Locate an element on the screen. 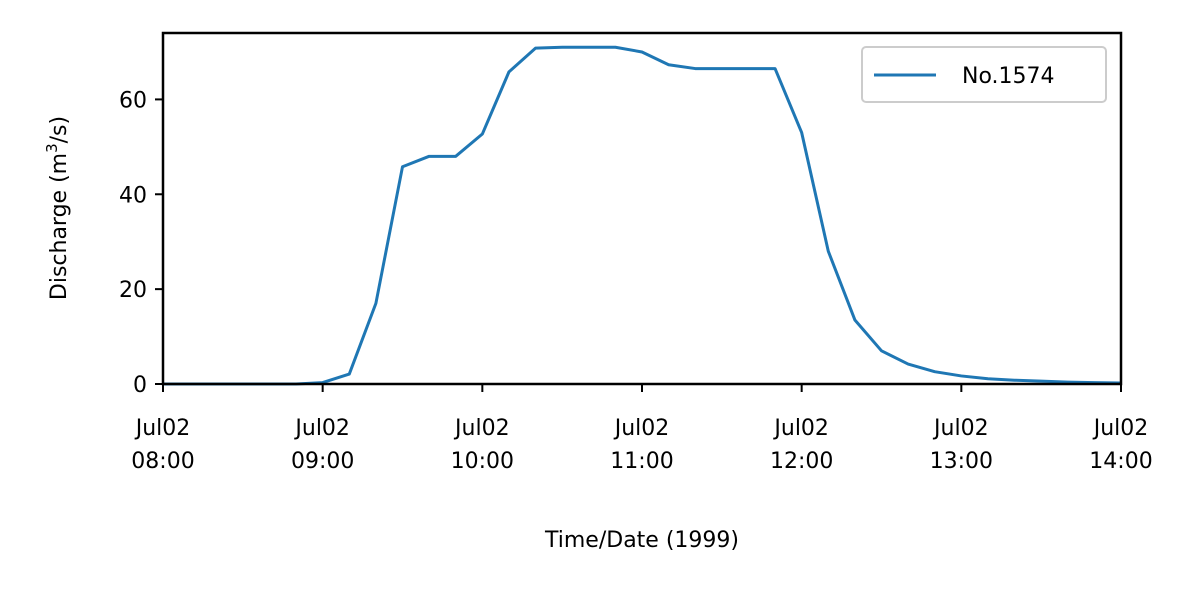  x-tick-label-time: 11:00 is located at coordinates (641, 461).